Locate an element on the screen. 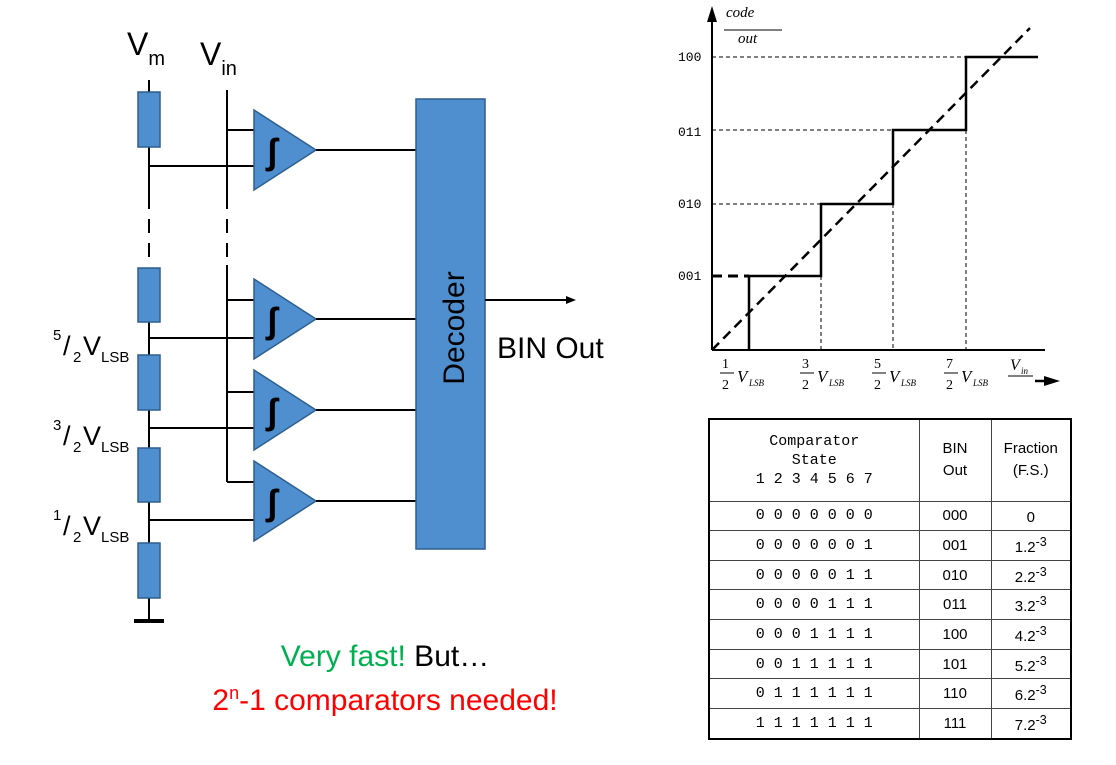 The width and height of the screenshot is (1116, 765). ref-label-3-2: 3 / 2 V LSB is located at coordinates (91, 436).